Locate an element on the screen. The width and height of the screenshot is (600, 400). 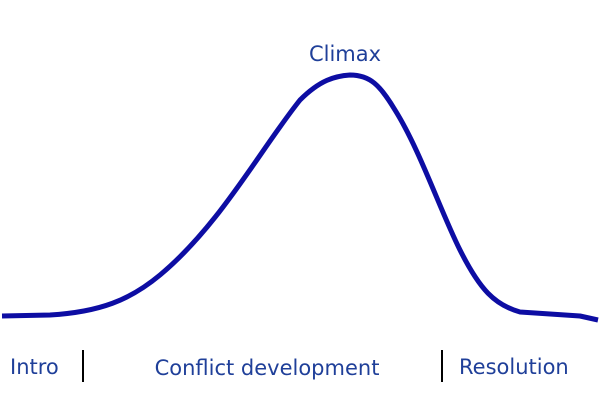
section-label: Conflict development is located at coordinates (267, 368).